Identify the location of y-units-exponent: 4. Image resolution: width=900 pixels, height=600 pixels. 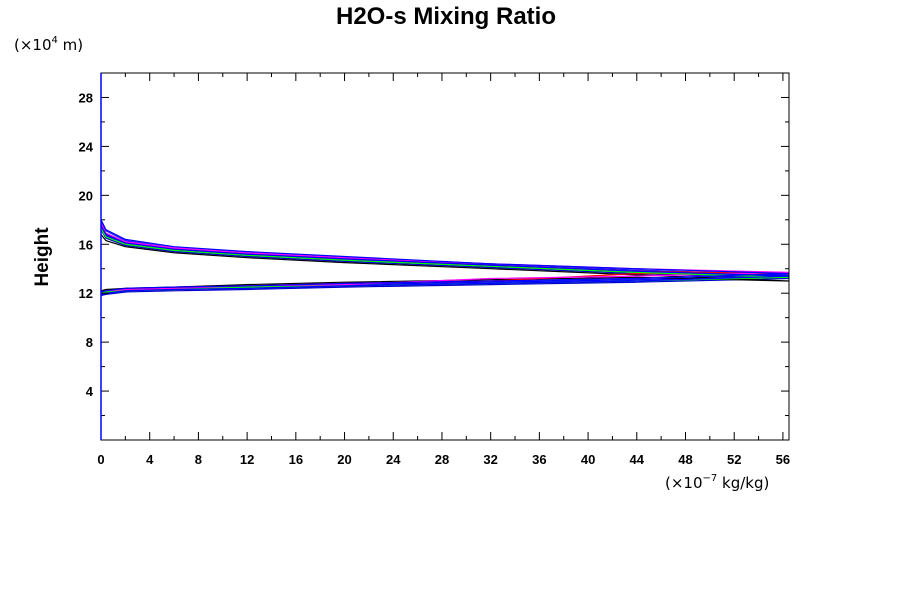
(55, 40).